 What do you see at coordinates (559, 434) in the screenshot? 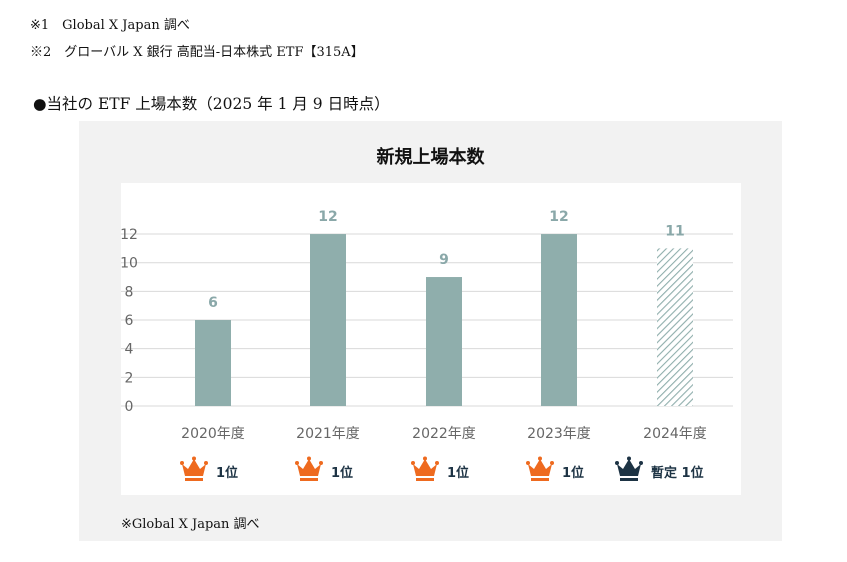
I see `x-tick-label: 2023年度` at bounding box center [559, 434].